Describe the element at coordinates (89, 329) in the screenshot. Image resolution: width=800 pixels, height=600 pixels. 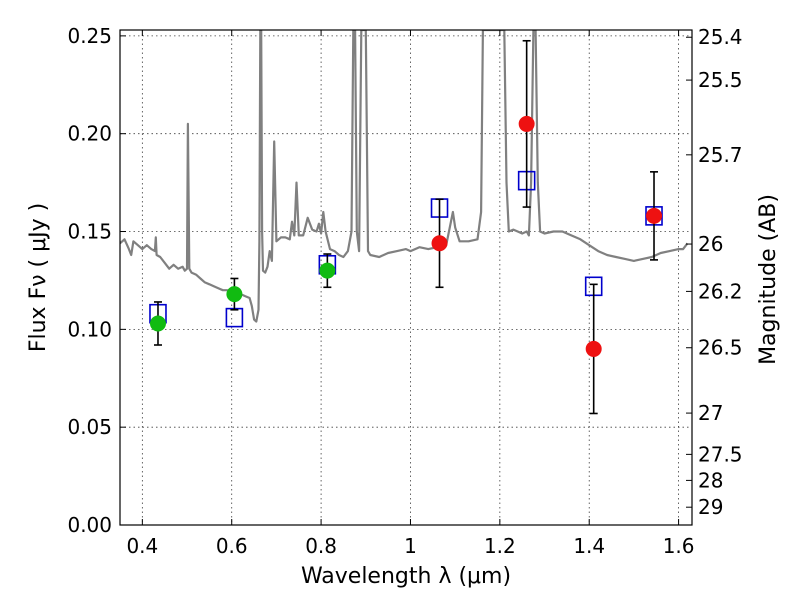
I see `y-tick-label: 0.10` at that location.